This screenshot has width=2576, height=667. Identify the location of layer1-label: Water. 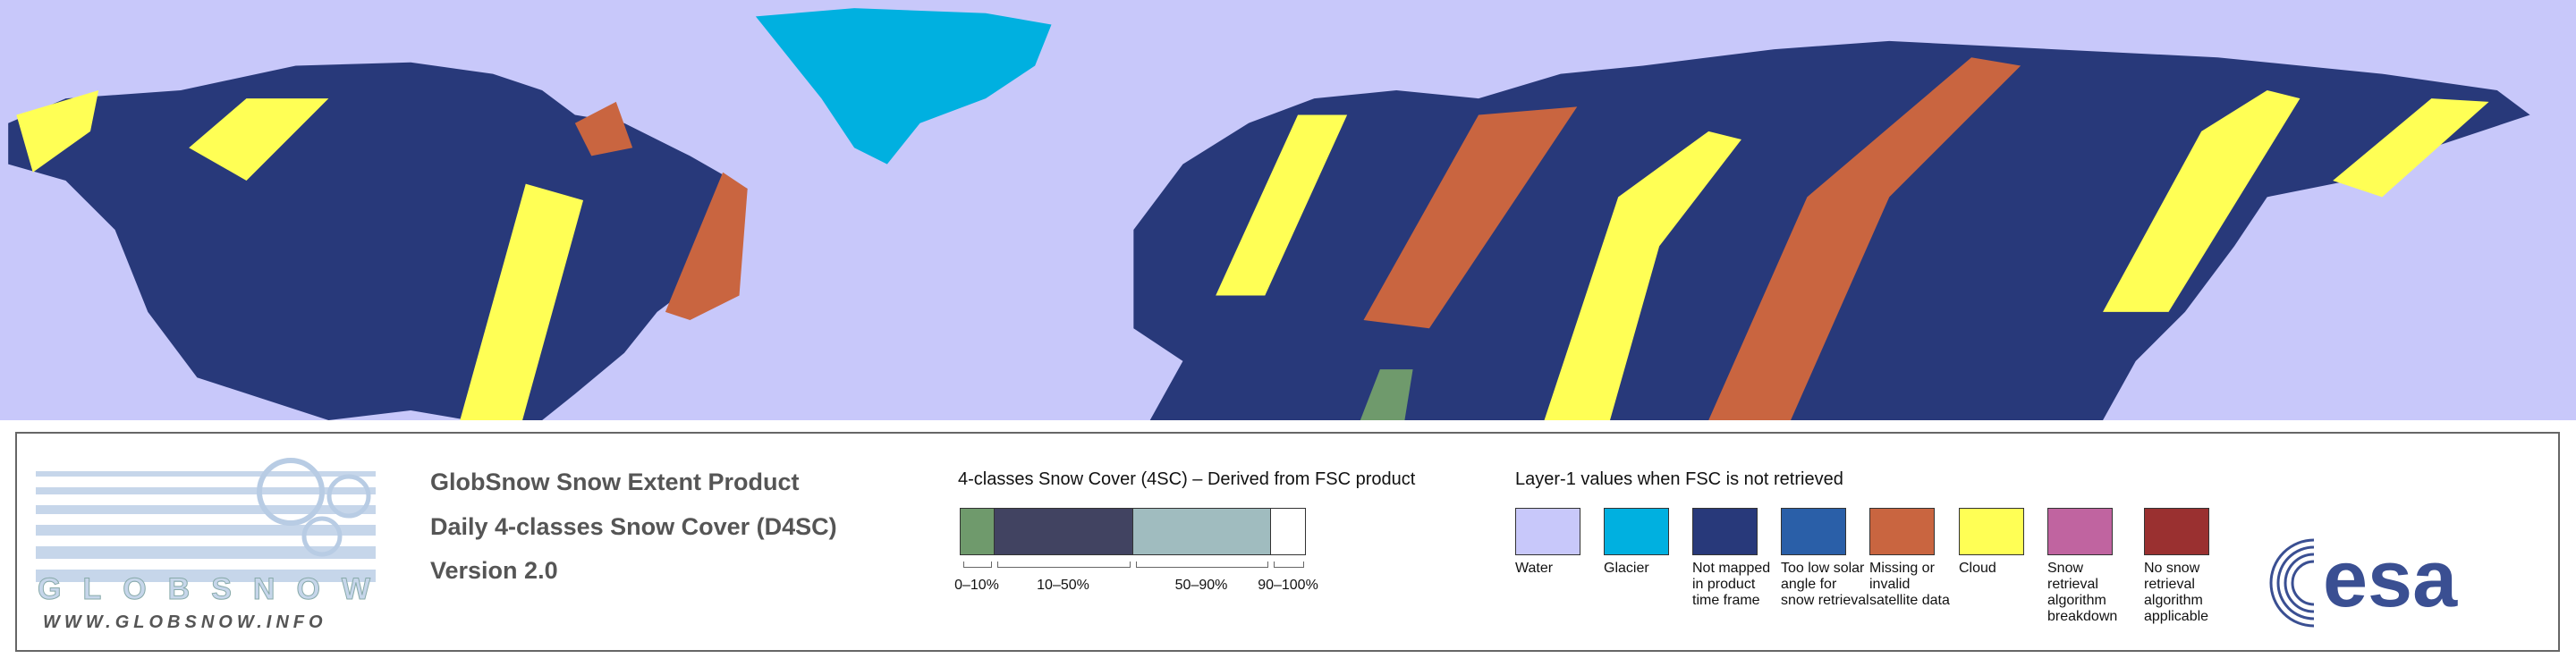
(1534, 568).